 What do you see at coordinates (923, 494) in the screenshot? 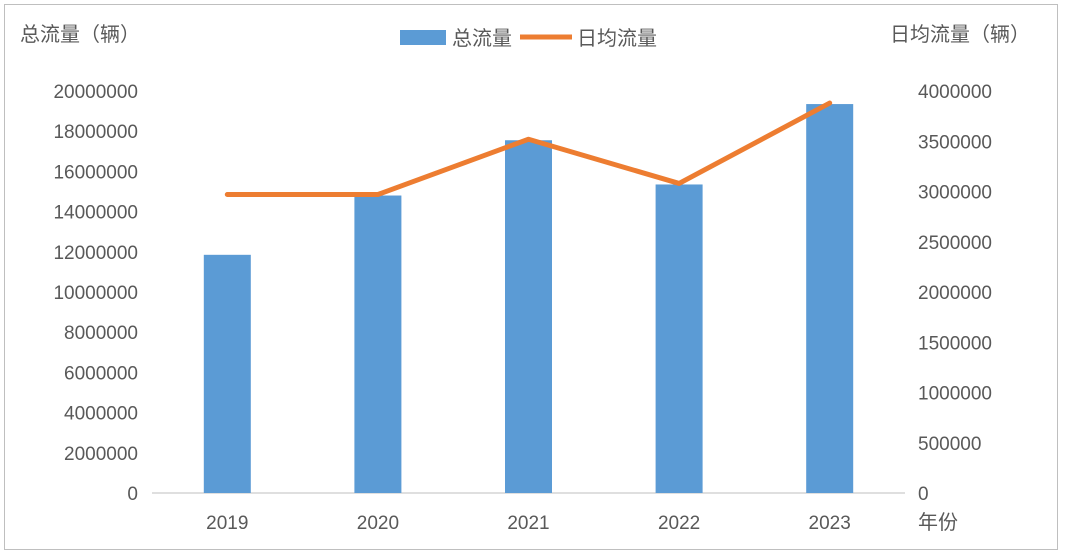
I see `right-axis-tick-label: 0` at bounding box center [923, 494].